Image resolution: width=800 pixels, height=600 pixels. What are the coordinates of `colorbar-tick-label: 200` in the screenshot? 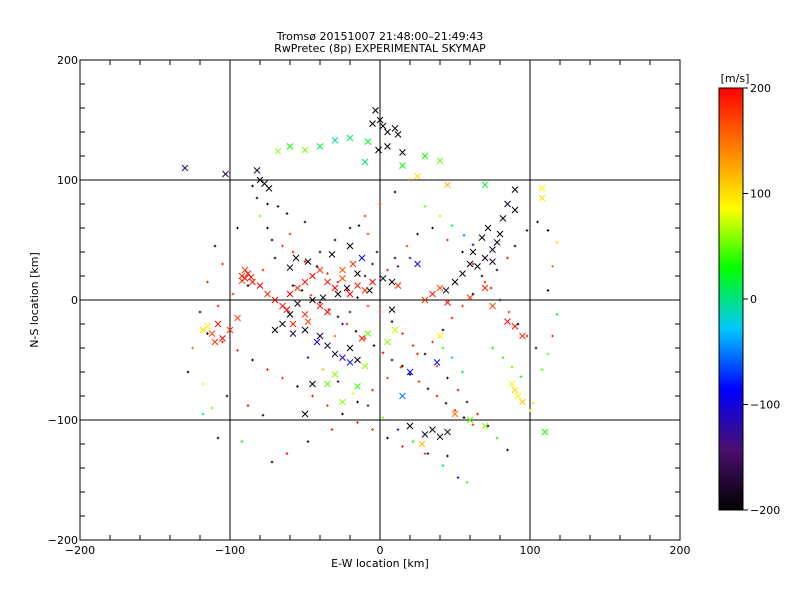 It's located at (760, 88).